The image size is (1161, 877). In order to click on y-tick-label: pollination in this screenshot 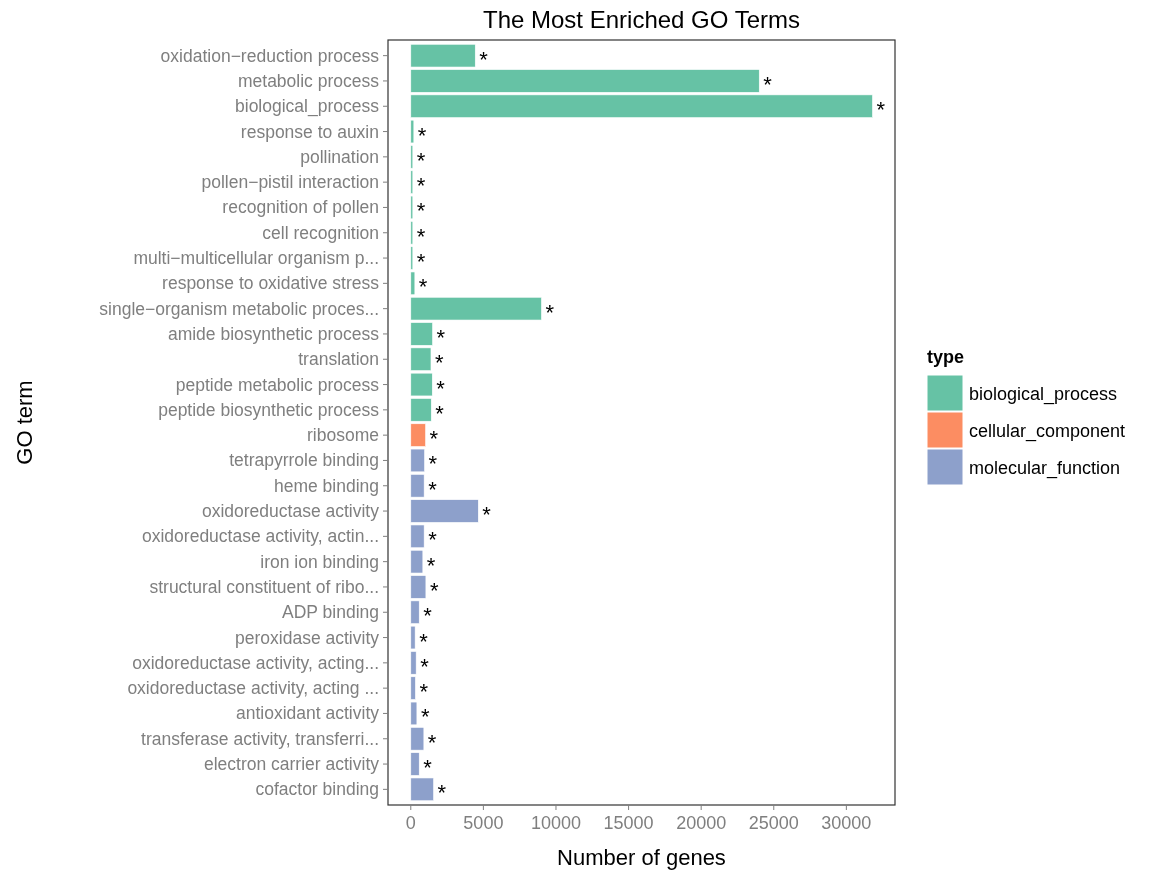, I will do `click(339, 156)`.